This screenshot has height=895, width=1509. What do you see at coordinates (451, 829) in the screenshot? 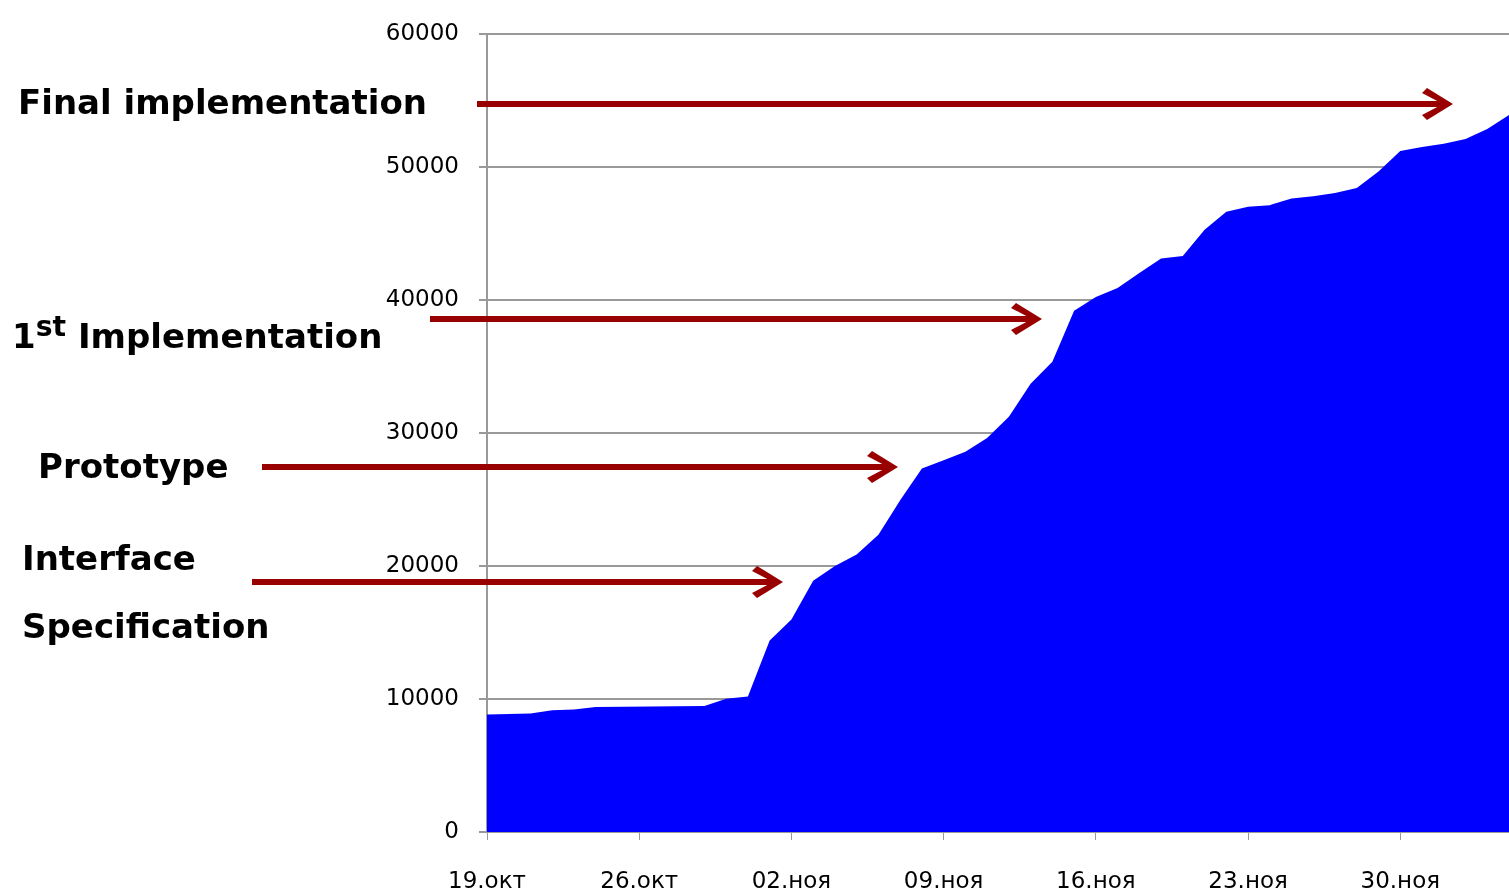
I see `y-tick-label: 0` at bounding box center [451, 829].